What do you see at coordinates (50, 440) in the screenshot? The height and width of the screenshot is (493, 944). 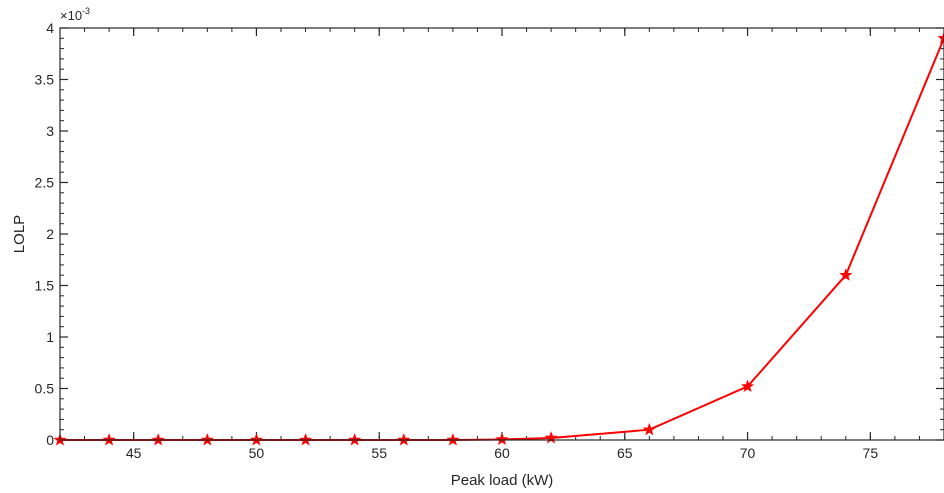 I see `y-tick-label: 0` at bounding box center [50, 440].